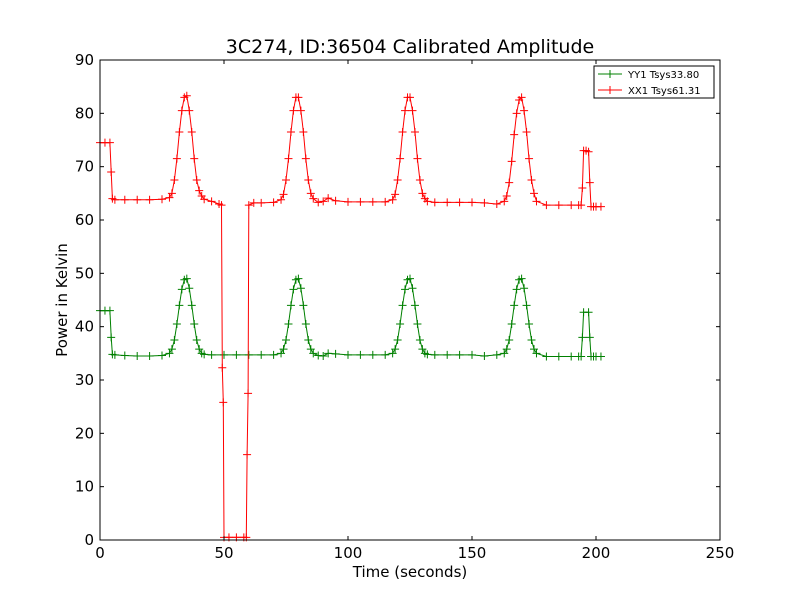 The image size is (800, 600). What do you see at coordinates (84, 327) in the screenshot?
I see `y-tick-label: 40` at bounding box center [84, 327].